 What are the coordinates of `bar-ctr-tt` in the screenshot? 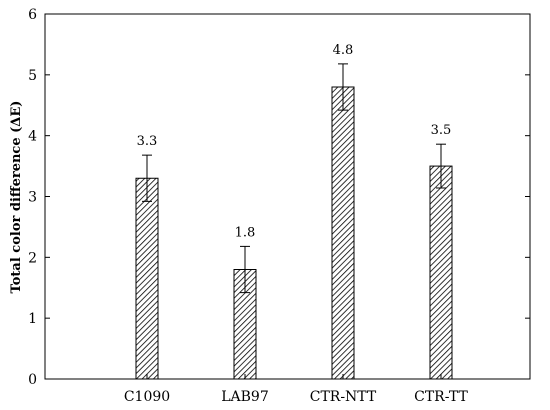 It's located at (441, 272).